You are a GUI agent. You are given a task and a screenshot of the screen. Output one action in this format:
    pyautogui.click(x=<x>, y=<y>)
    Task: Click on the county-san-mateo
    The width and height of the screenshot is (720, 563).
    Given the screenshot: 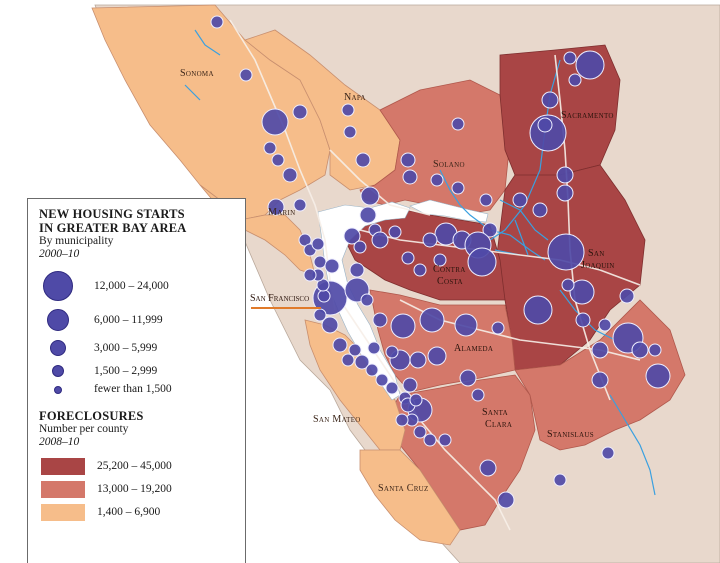 What is the action you would take?
    pyautogui.click(x=355, y=385)
    